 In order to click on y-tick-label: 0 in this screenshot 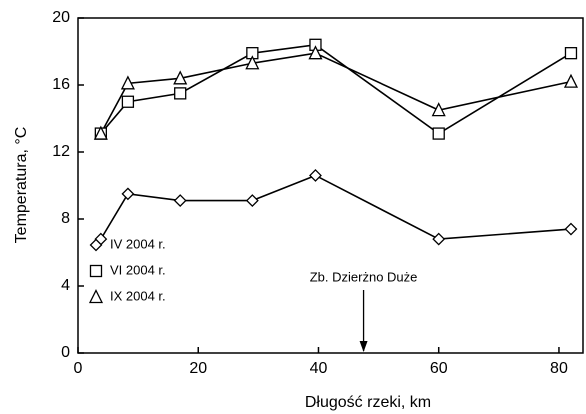, I will do `click(65, 352)`.